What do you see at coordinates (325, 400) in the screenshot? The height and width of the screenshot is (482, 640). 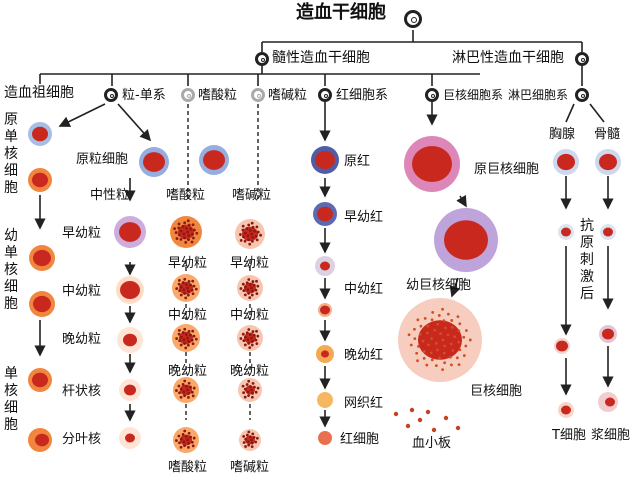 I see `reticulocyte-cell` at bounding box center [325, 400].